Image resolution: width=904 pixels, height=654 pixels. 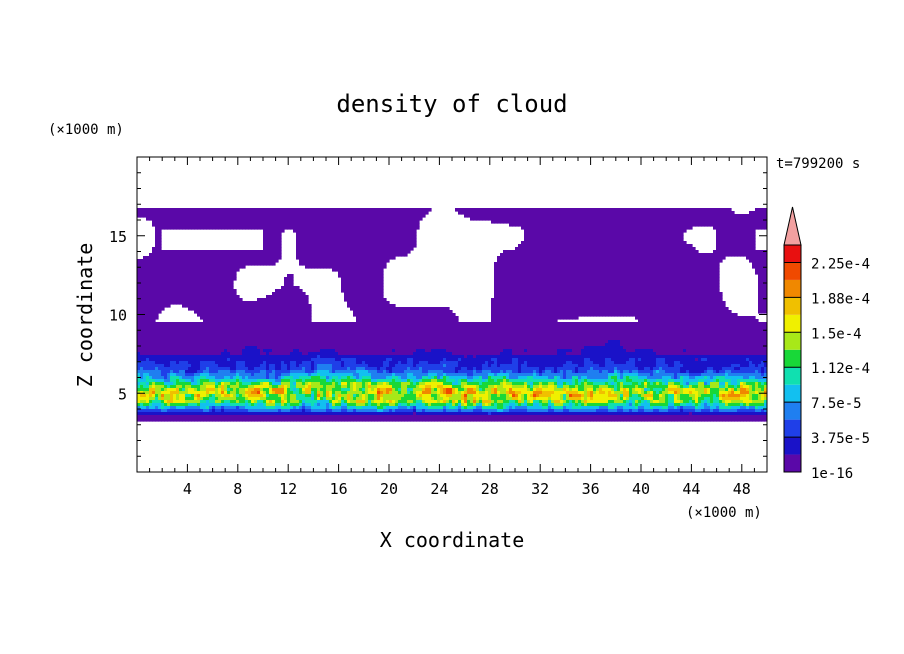 What do you see at coordinates (452, 540) in the screenshot?
I see `x-axis-label: X coordinate` at bounding box center [452, 540].